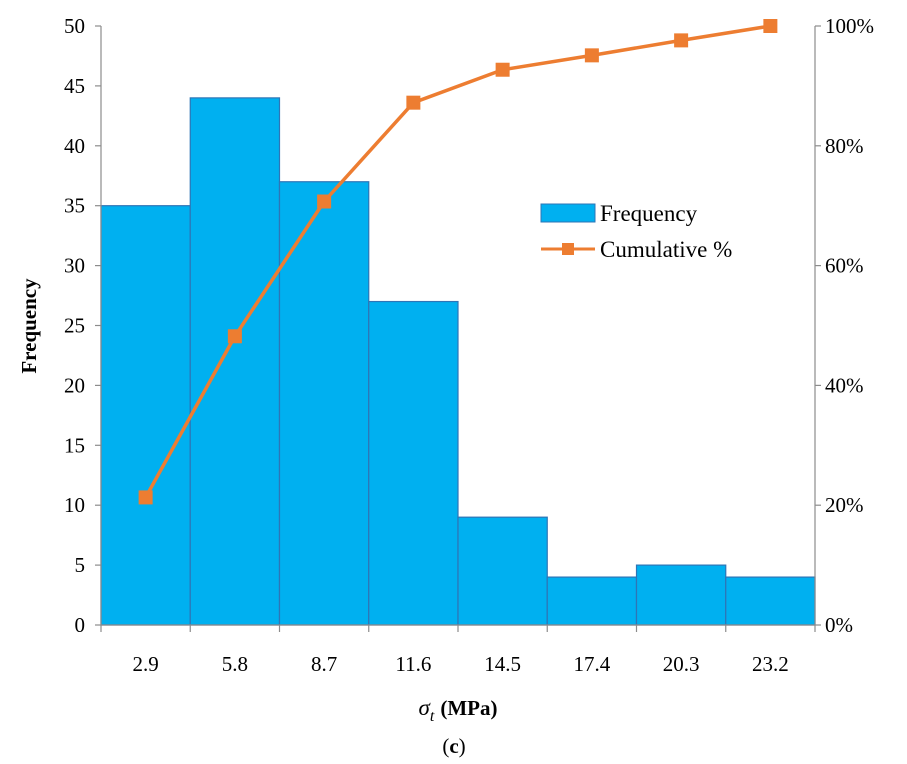  Describe the element at coordinates (649, 213) in the screenshot. I see `legend-frequency-label: Frequency` at that location.